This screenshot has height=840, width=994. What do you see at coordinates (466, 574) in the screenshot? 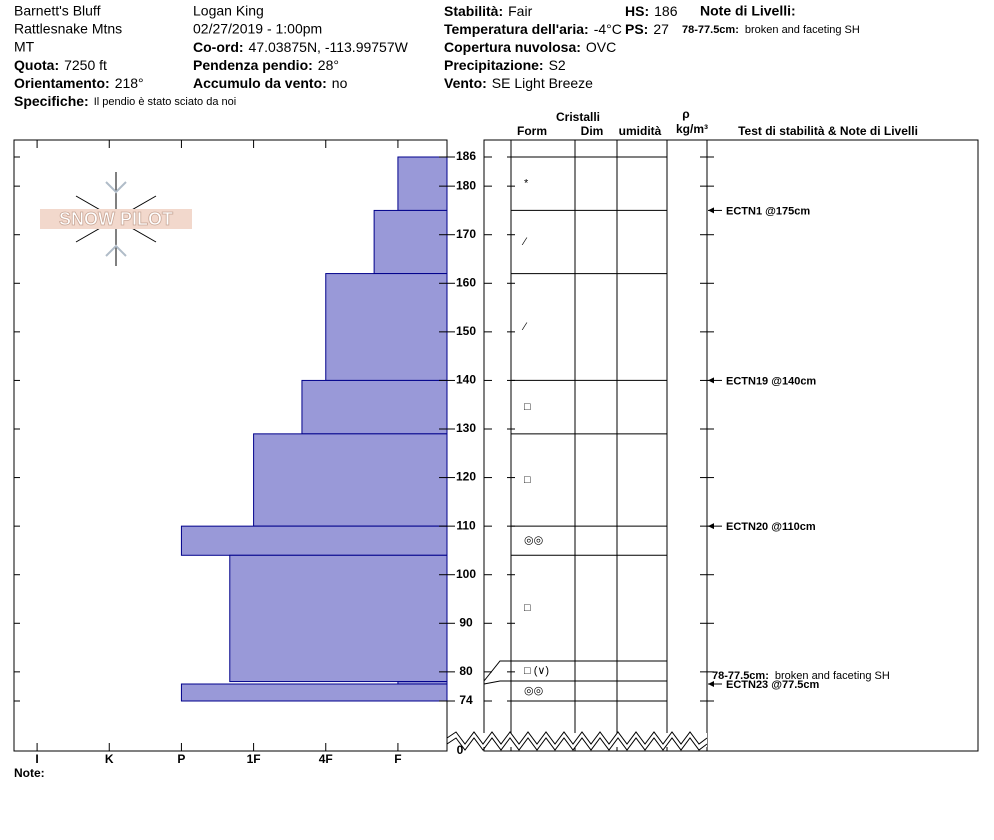
I see `y-tick-label: 100` at bounding box center [466, 574].